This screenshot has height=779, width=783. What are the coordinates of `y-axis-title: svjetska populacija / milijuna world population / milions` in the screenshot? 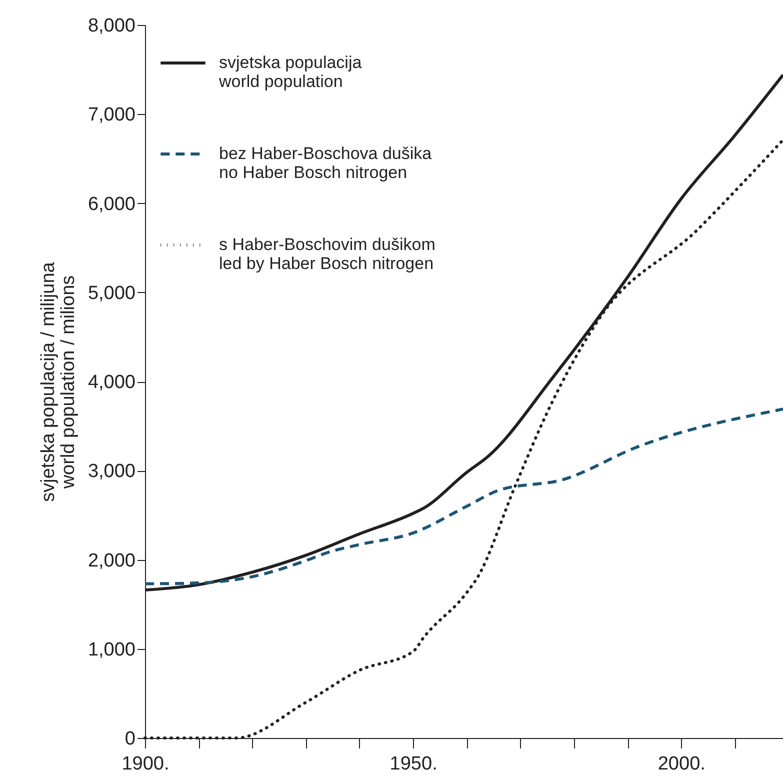 It's located at (58, 382).